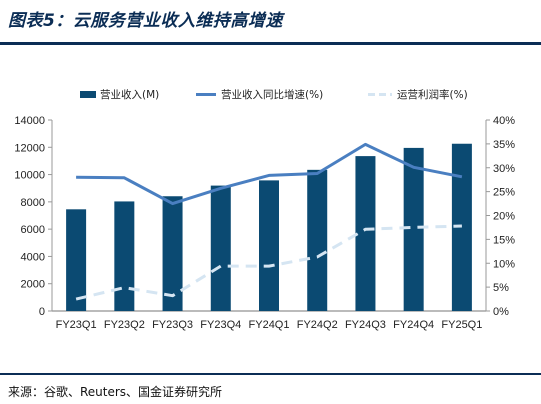 This screenshot has height=404, width=541. I want to click on legend-label-margin: 运营利润率(%), so click(432, 94).